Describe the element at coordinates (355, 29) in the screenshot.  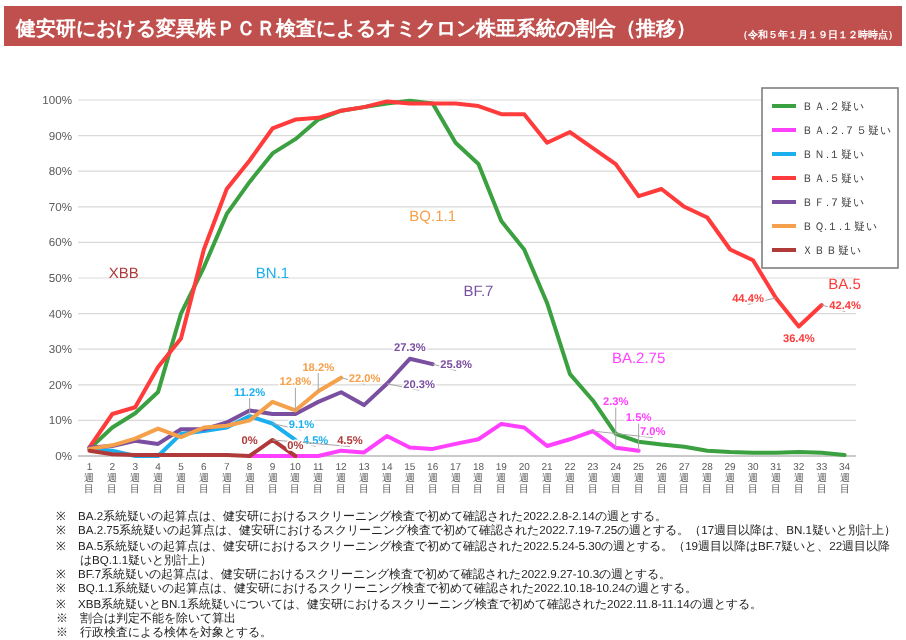
I see `chart-title: 健安研における変異株ＰＣＲ検査によるオミクロン株亜系統の割合（推移）` at that location.